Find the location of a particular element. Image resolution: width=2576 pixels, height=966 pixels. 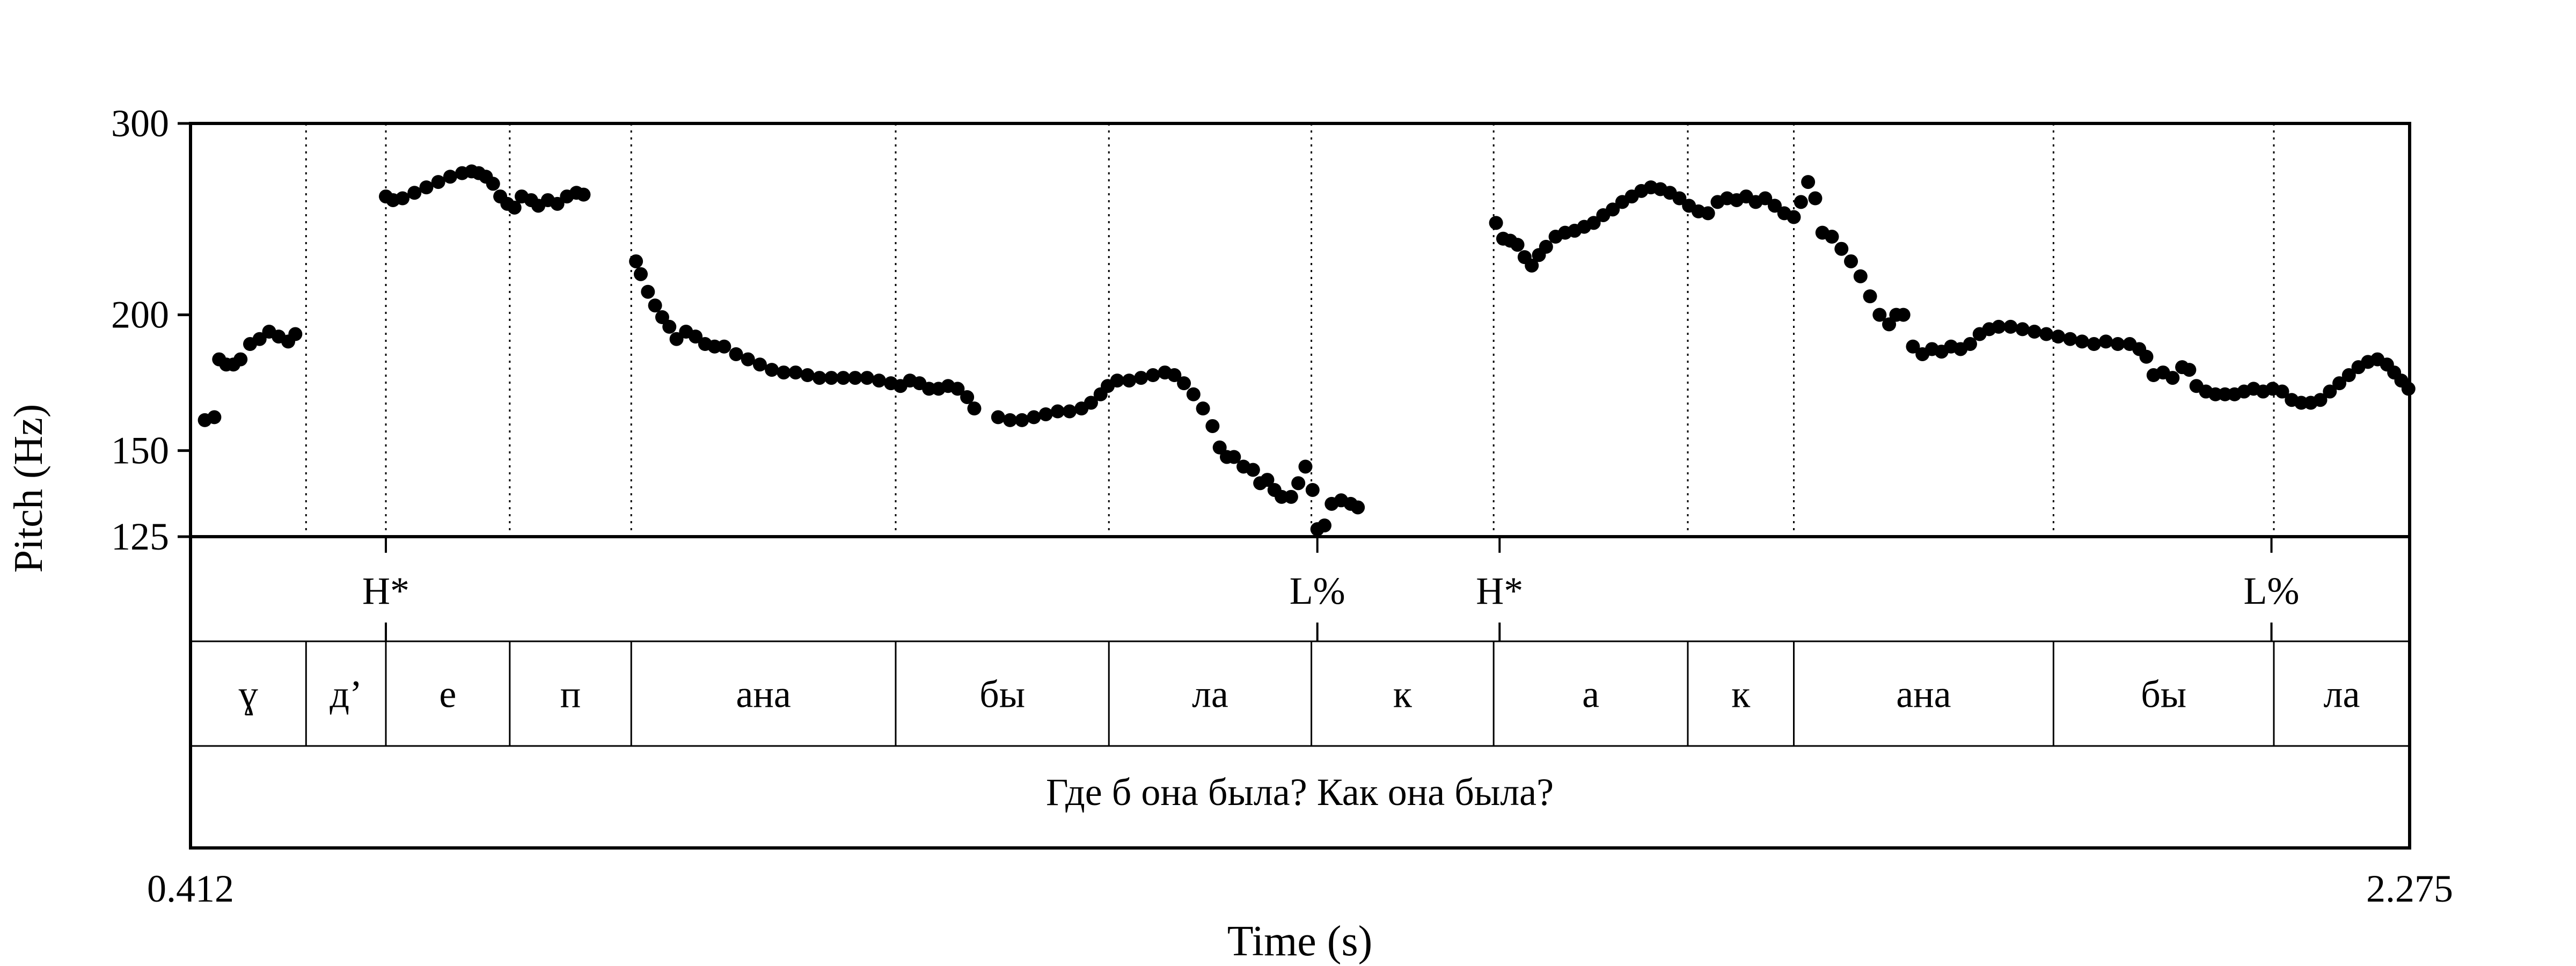

y-tick-label: 200 is located at coordinates (140, 315).